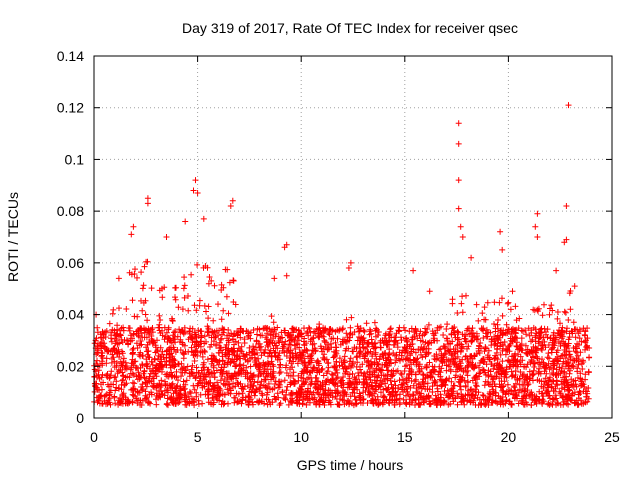  I want to click on x-axis-label: GPS time / hours, so click(350, 465).